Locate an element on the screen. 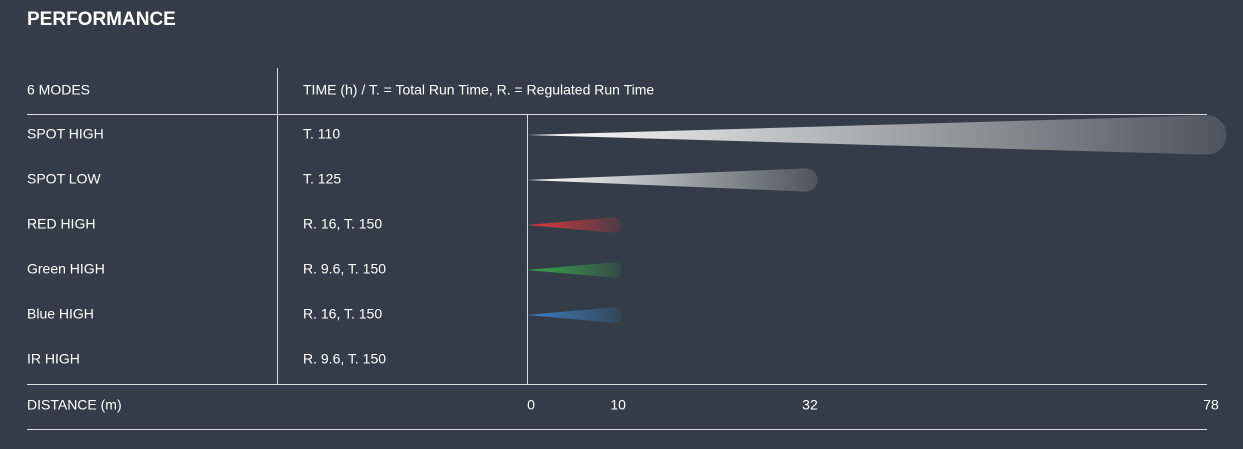  x-tick-label: 32 is located at coordinates (810, 405).